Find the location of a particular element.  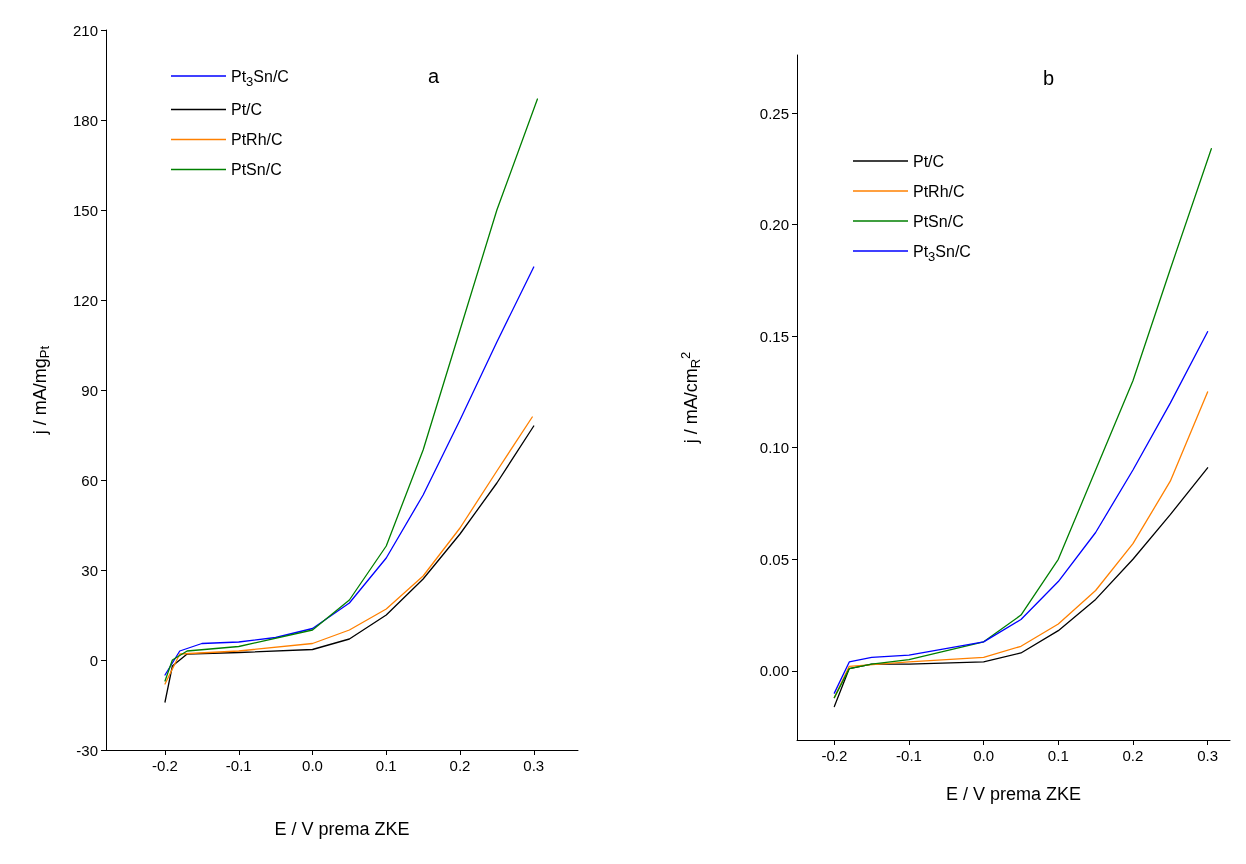

y-axis-title: j / mA/cmR2 is located at coordinates (690, 398).